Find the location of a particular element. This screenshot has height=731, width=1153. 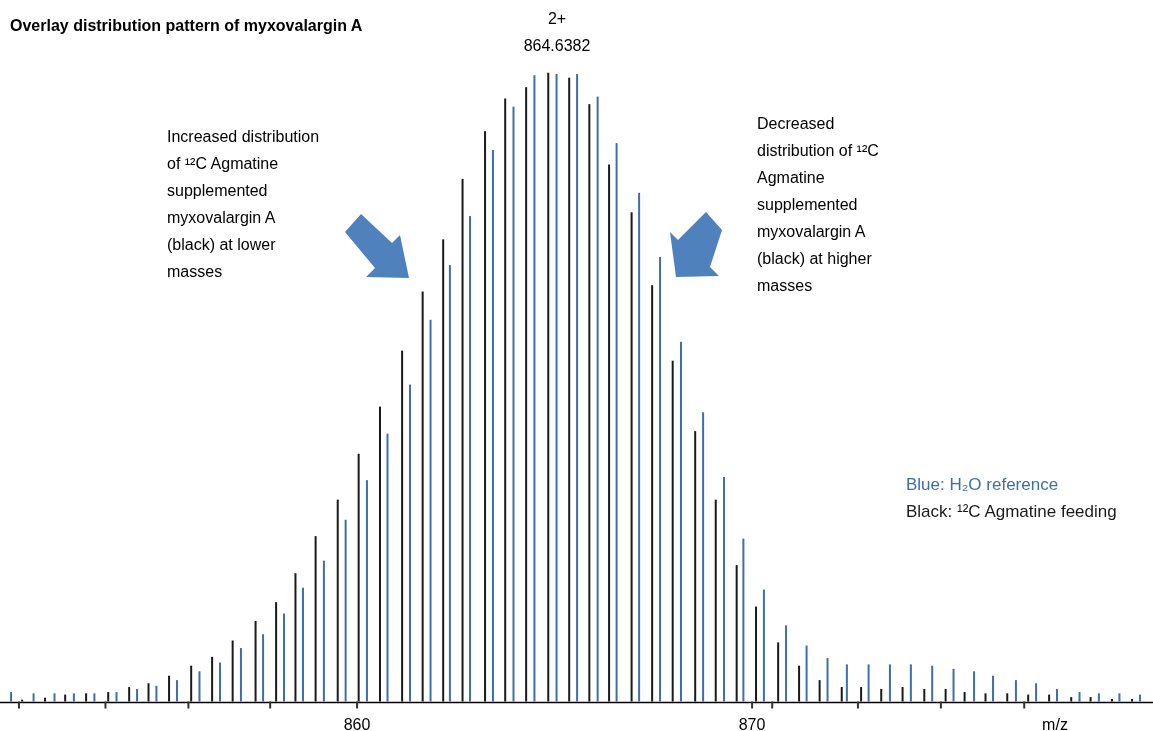

text: Blue: H₂O reference is located at coordinates (982, 484).